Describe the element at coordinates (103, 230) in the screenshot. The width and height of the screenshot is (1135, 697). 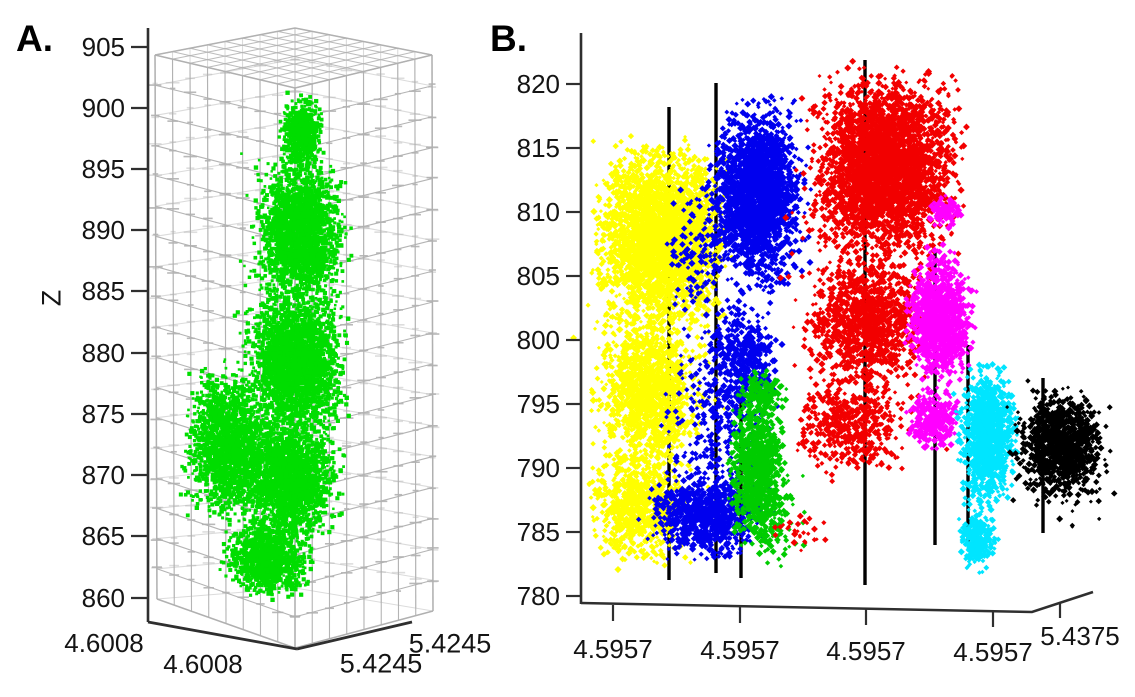
I see `a-z-tick-label: 890` at that location.